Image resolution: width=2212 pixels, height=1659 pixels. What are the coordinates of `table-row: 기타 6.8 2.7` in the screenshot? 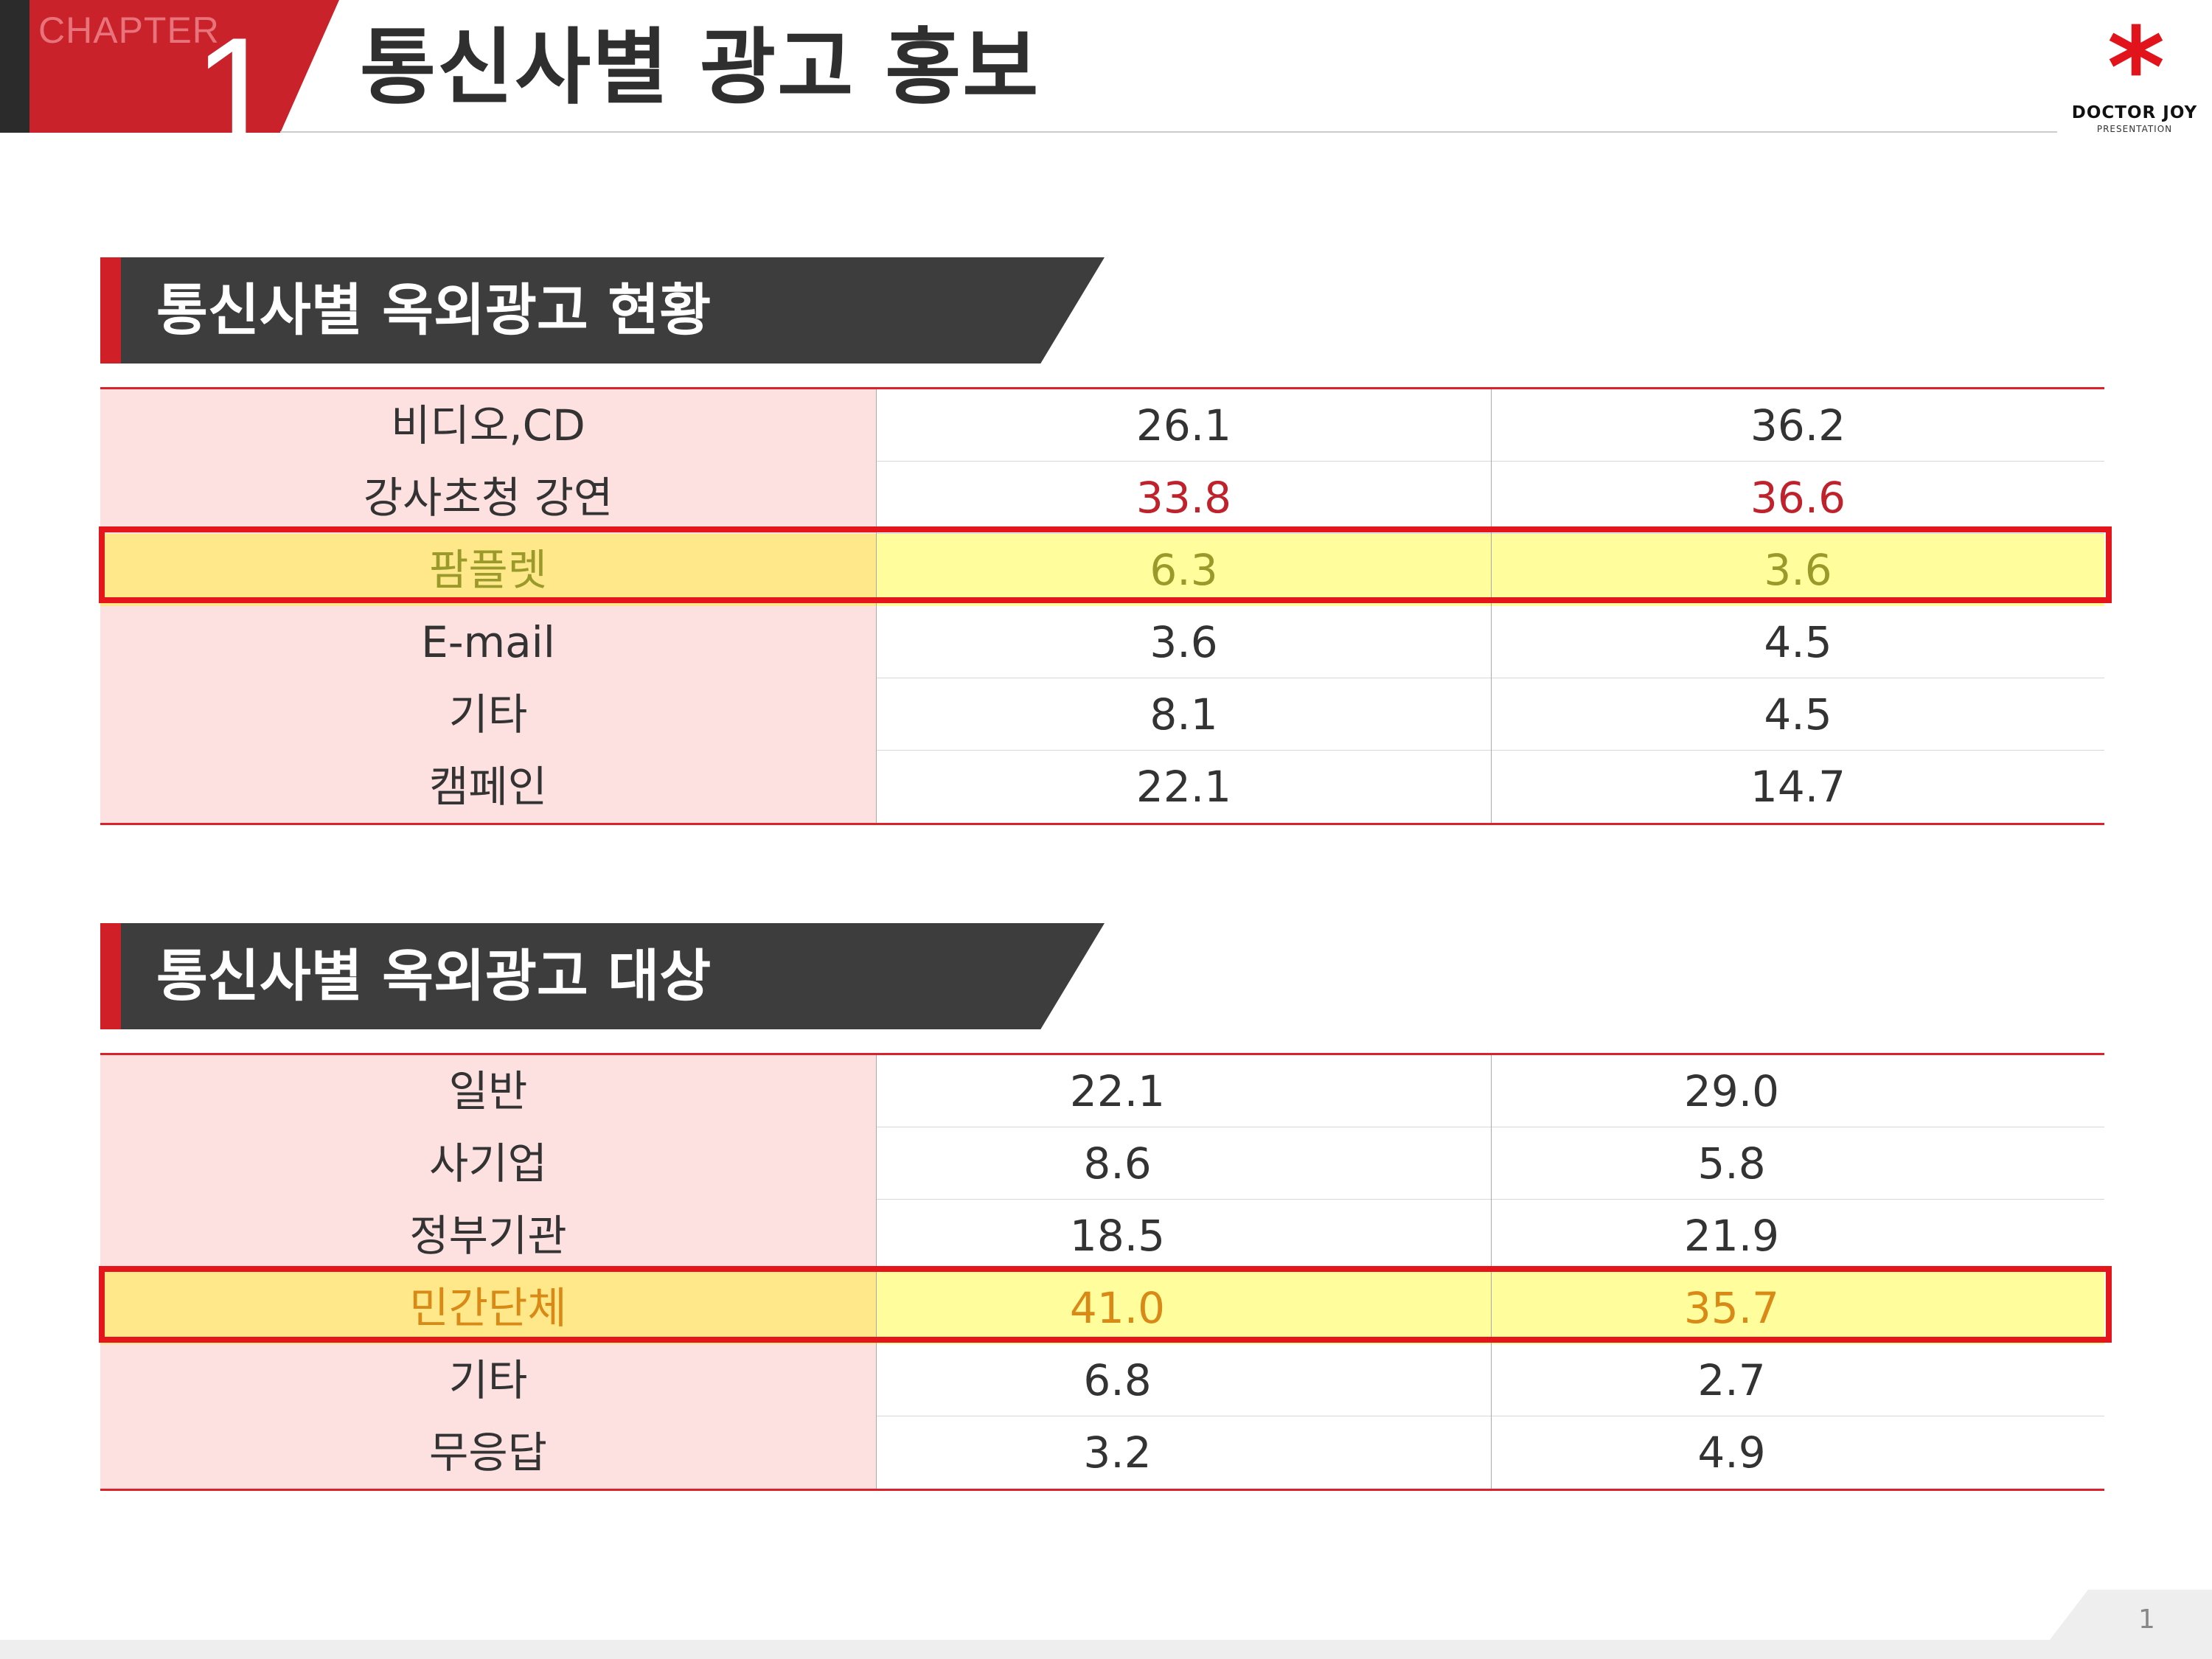 It's located at (1102, 1380).